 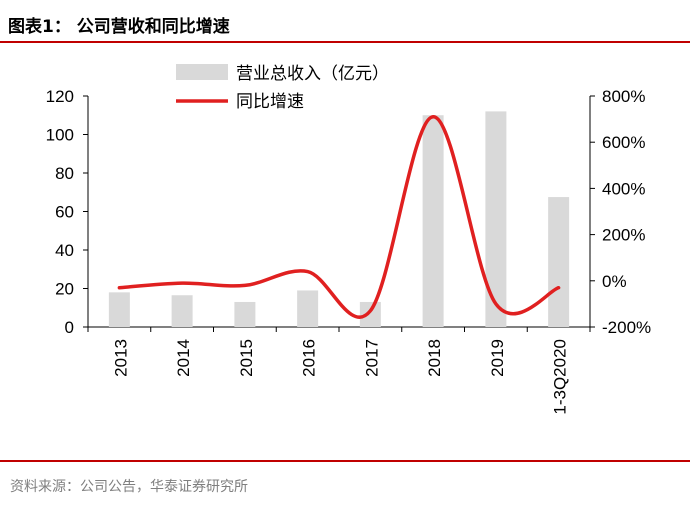 What do you see at coordinates (614, 281) in the screenshot?
I see `right-tick-label: 0%` at bounding box center [614, 281].